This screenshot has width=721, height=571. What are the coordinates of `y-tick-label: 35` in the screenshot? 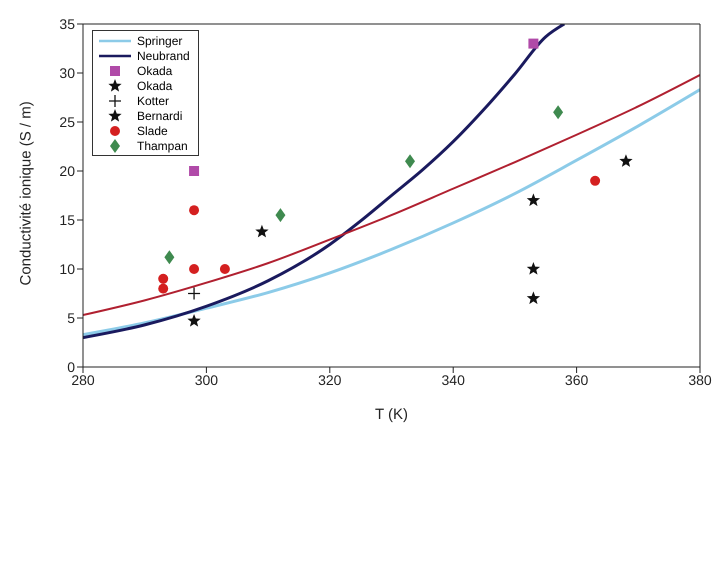 It's located at (67, 24).